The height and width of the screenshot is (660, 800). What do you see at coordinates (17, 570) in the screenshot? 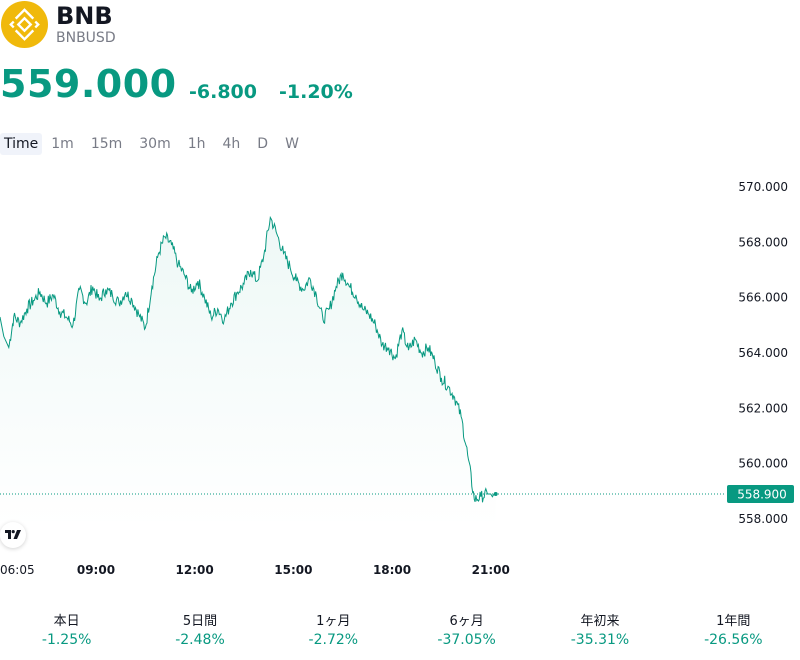
I see `x-tick-label: 06:05` at bounding box center [17, 570].